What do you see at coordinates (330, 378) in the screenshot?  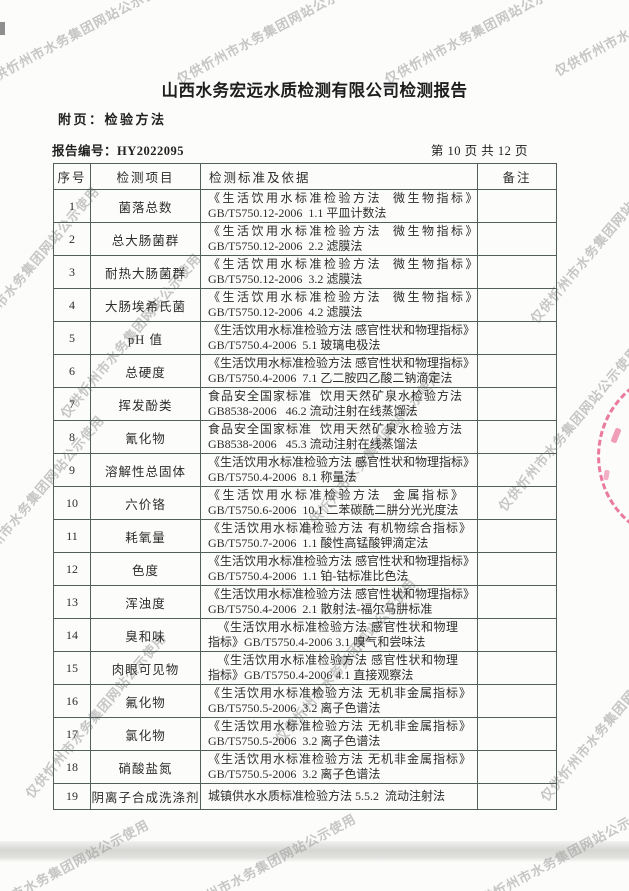 I see `standard-line-2: GB/T5750.4-2006 7.1 乙二胺四乙酸二钠滴定法` at bounding box center [330, 378].